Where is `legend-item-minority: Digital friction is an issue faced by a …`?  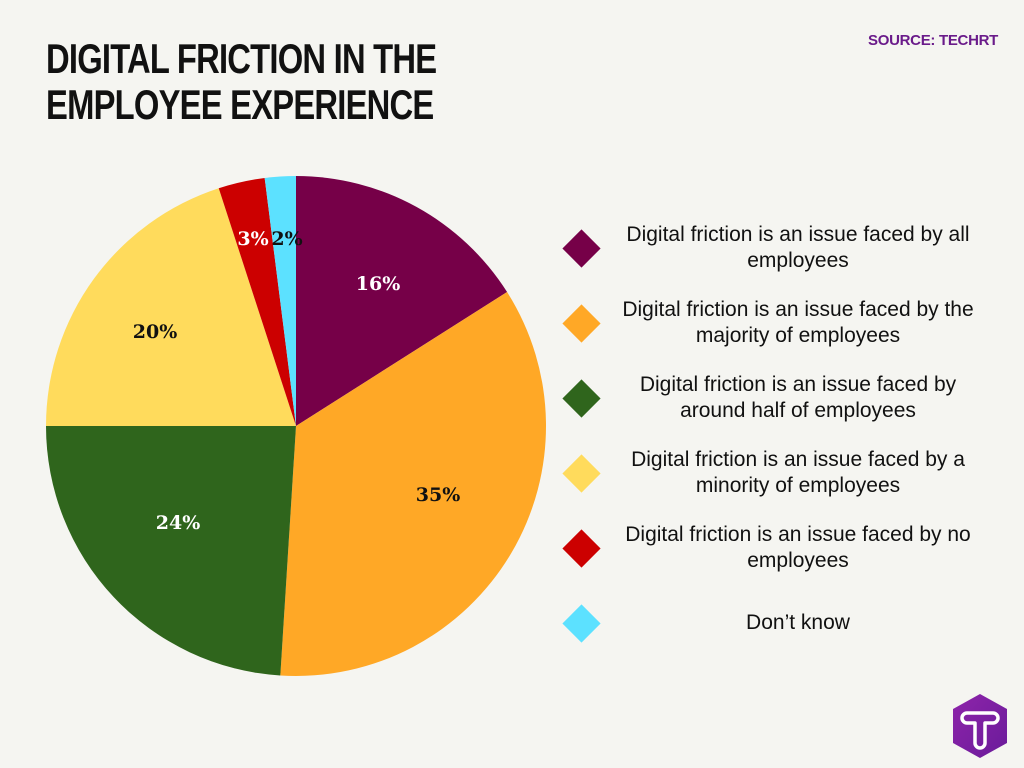
legend-item-minority: Digital friction is an issue faced by a … is located at coordinates (780, 484).